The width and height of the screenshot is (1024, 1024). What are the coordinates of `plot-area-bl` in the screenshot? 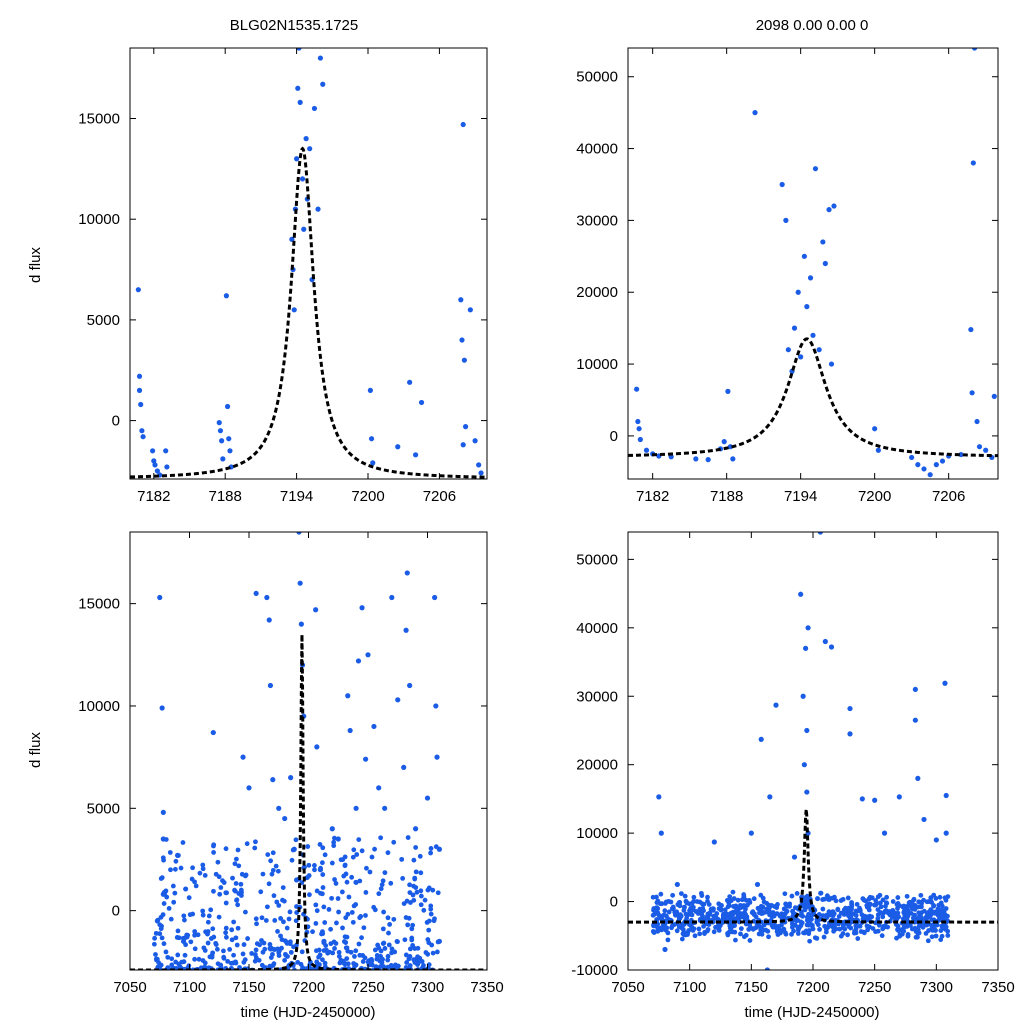 It's located at (308, 751).